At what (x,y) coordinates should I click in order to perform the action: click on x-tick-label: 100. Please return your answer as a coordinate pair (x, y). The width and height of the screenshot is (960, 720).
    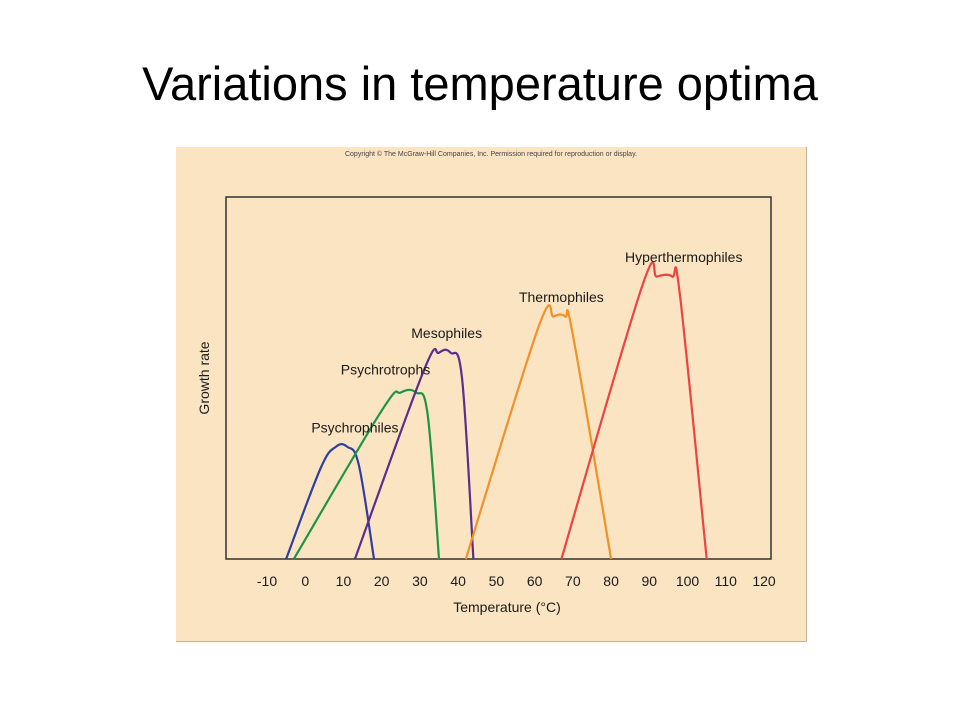
    Looking at the image, I should click on (688, 581).